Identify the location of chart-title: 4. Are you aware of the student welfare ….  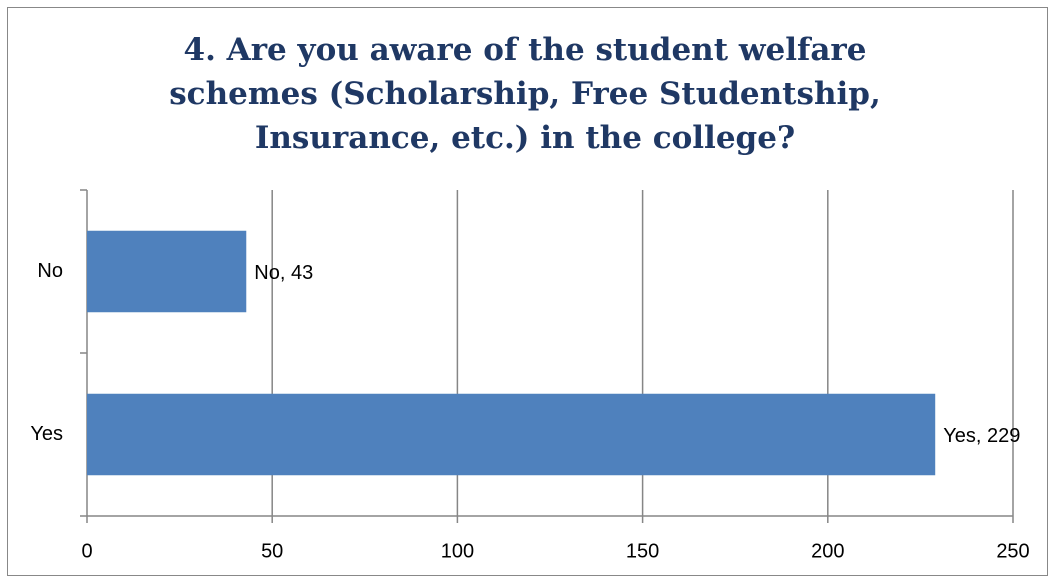
(525, 94).